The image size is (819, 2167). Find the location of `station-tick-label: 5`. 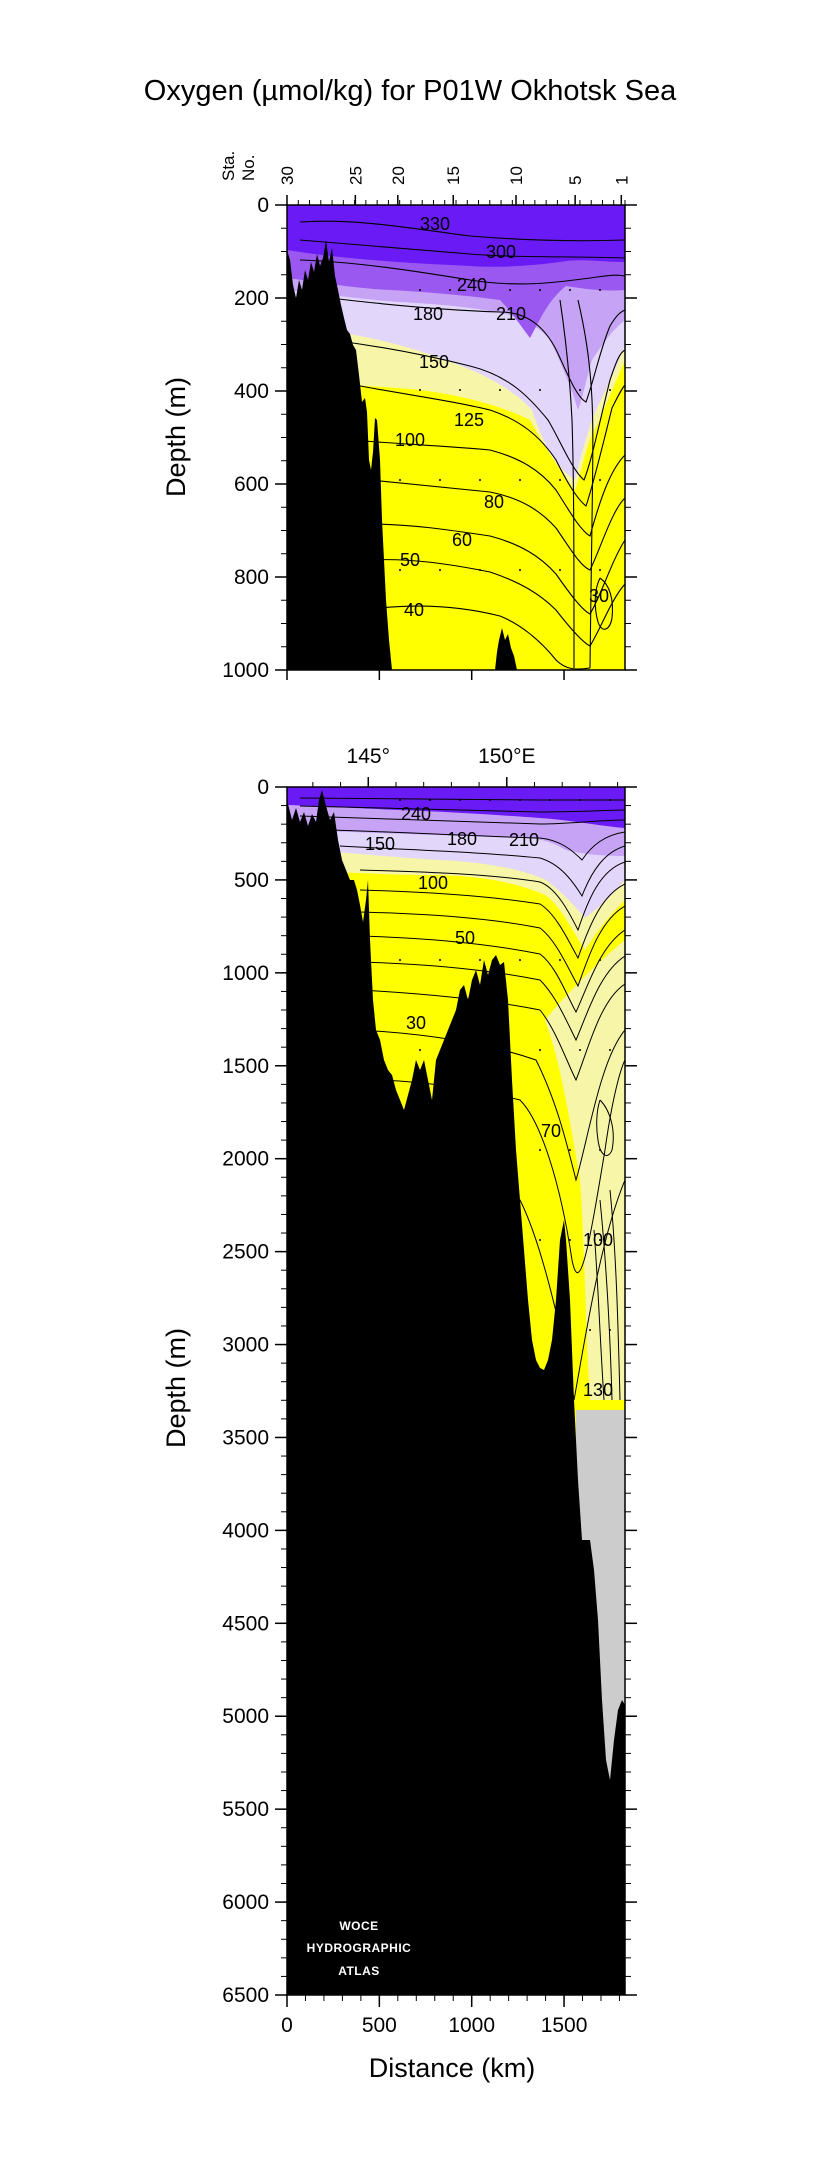

station-tick-label: 5 is located at coordinates (575, 180).